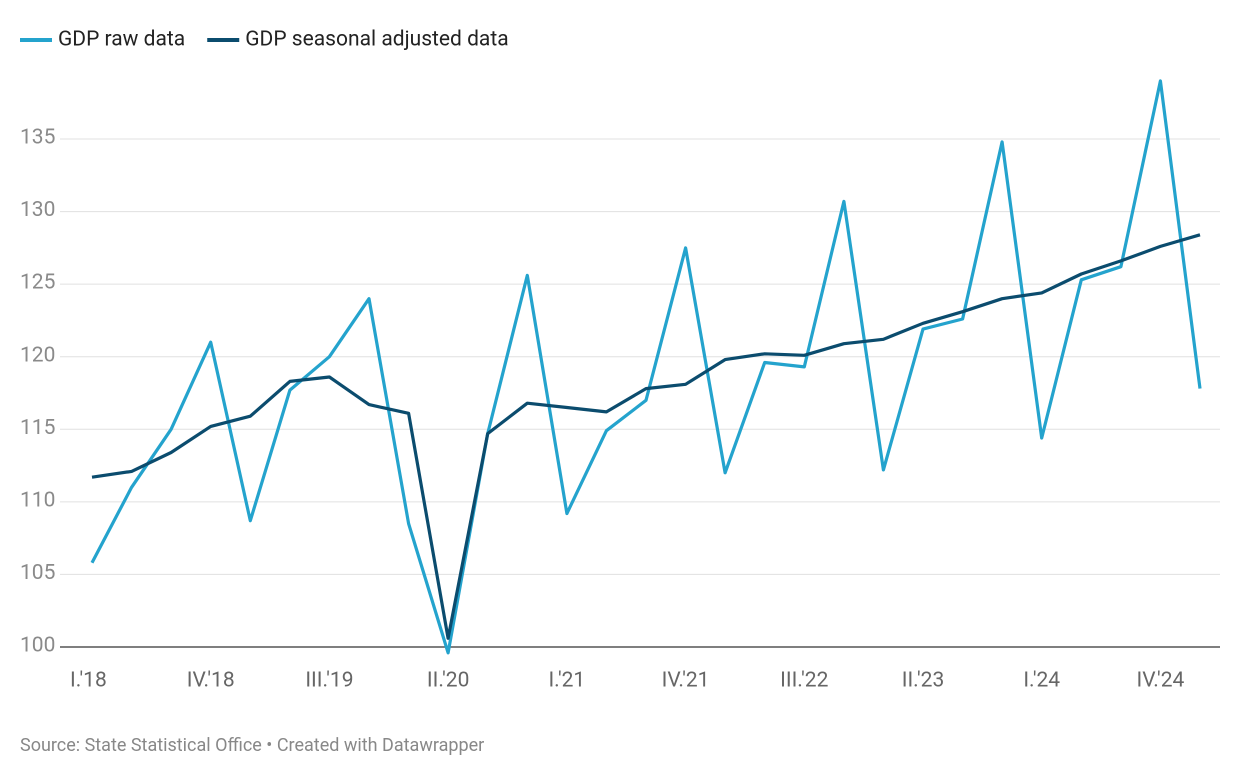 This screenshot has height=780, width=1240. Describe the element at coordinates (88, 681) in the screenshot. I see `x-tick-label: I.'18` at that location.